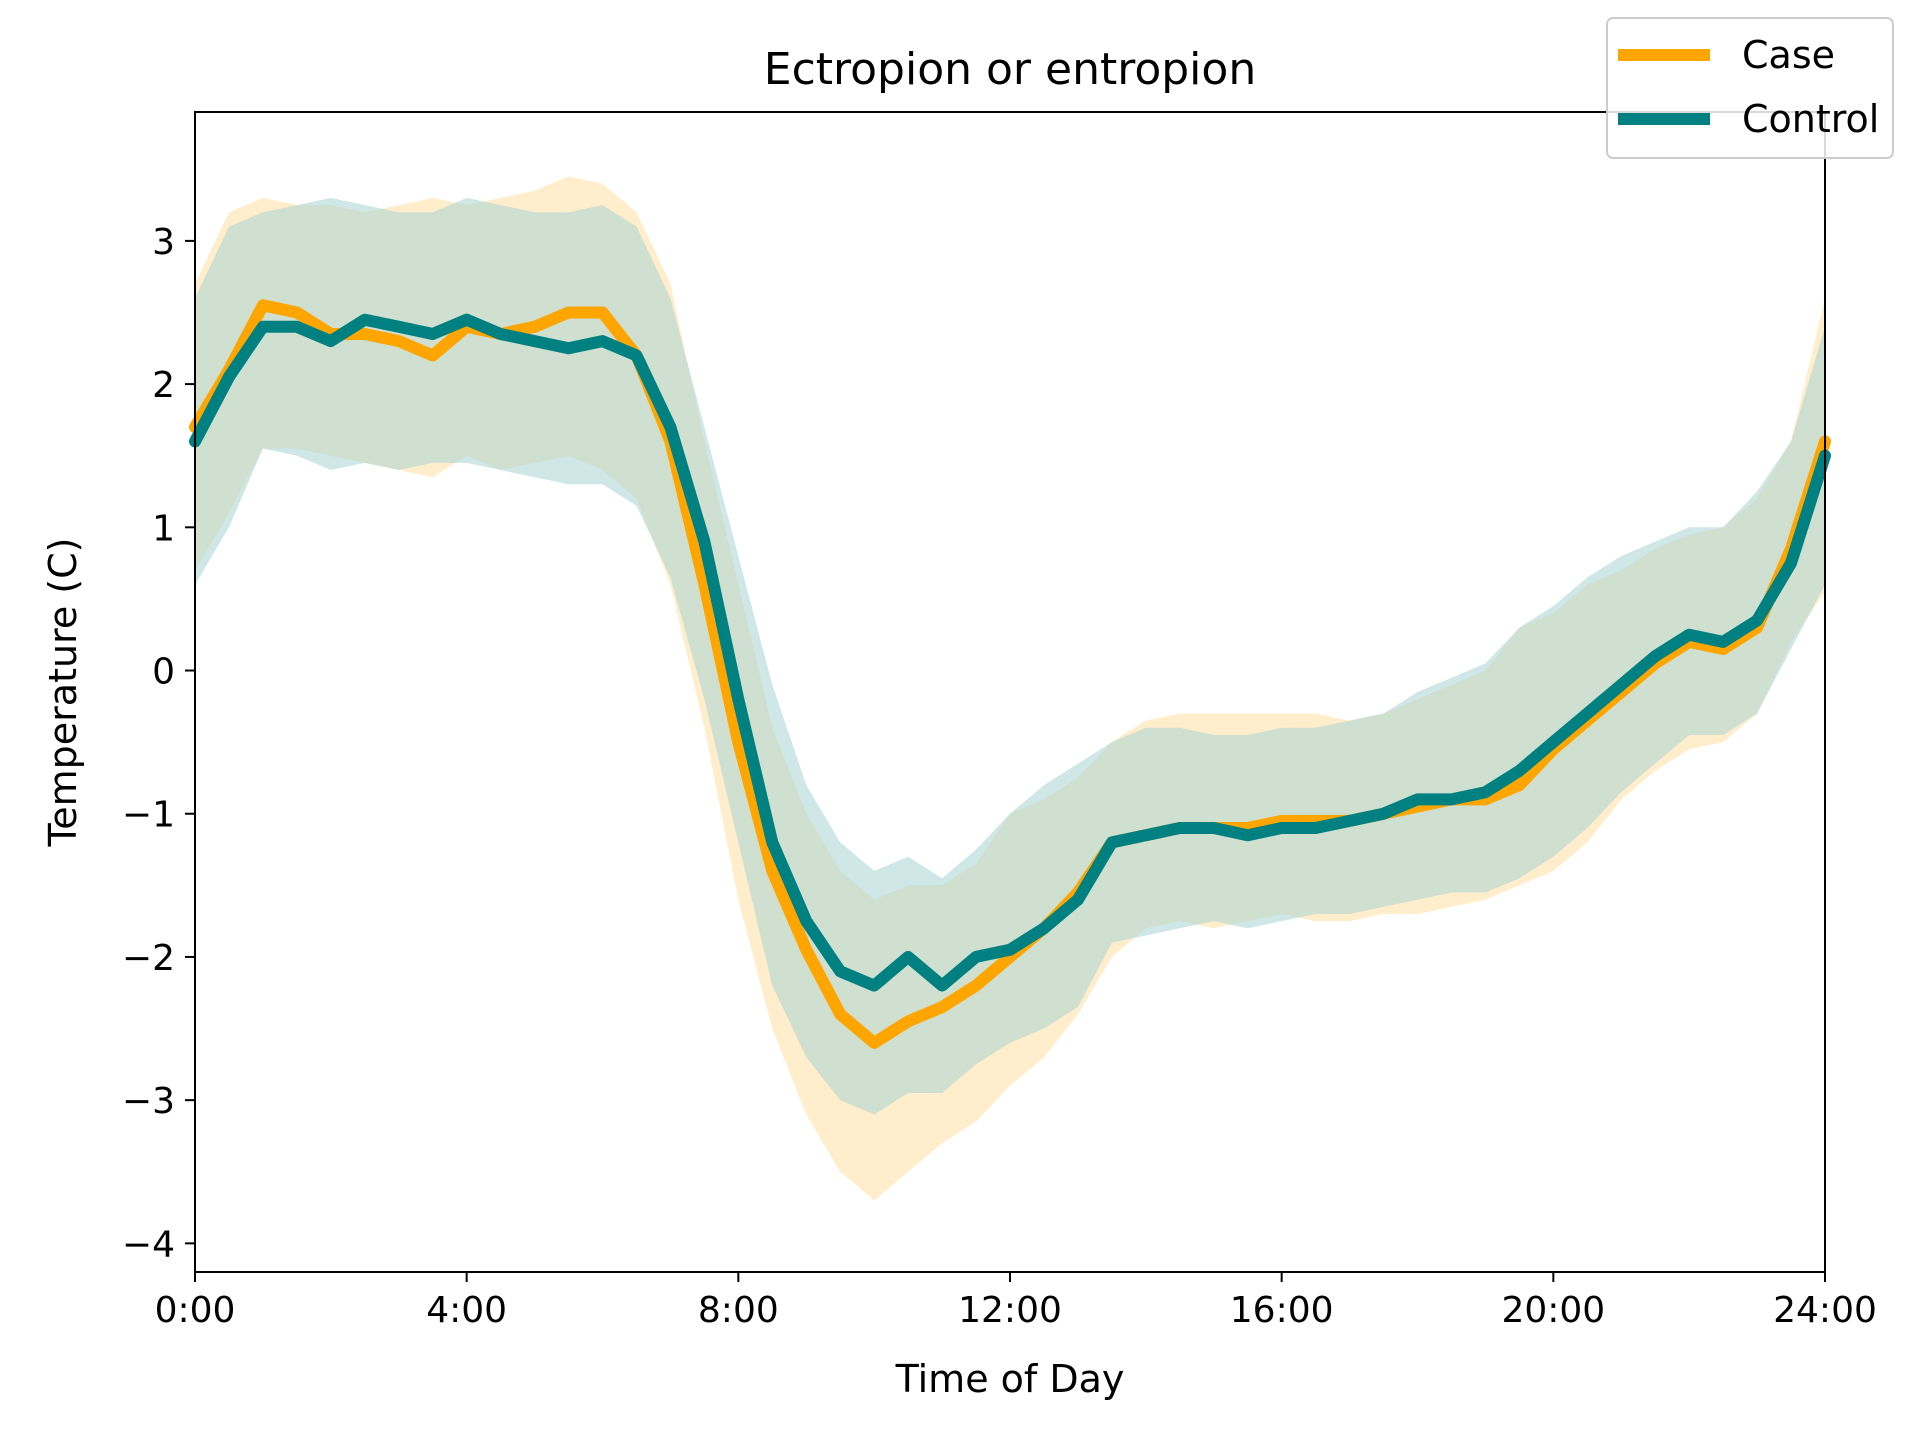  I want to click on y-tick-label: 0, so click(163, 672).